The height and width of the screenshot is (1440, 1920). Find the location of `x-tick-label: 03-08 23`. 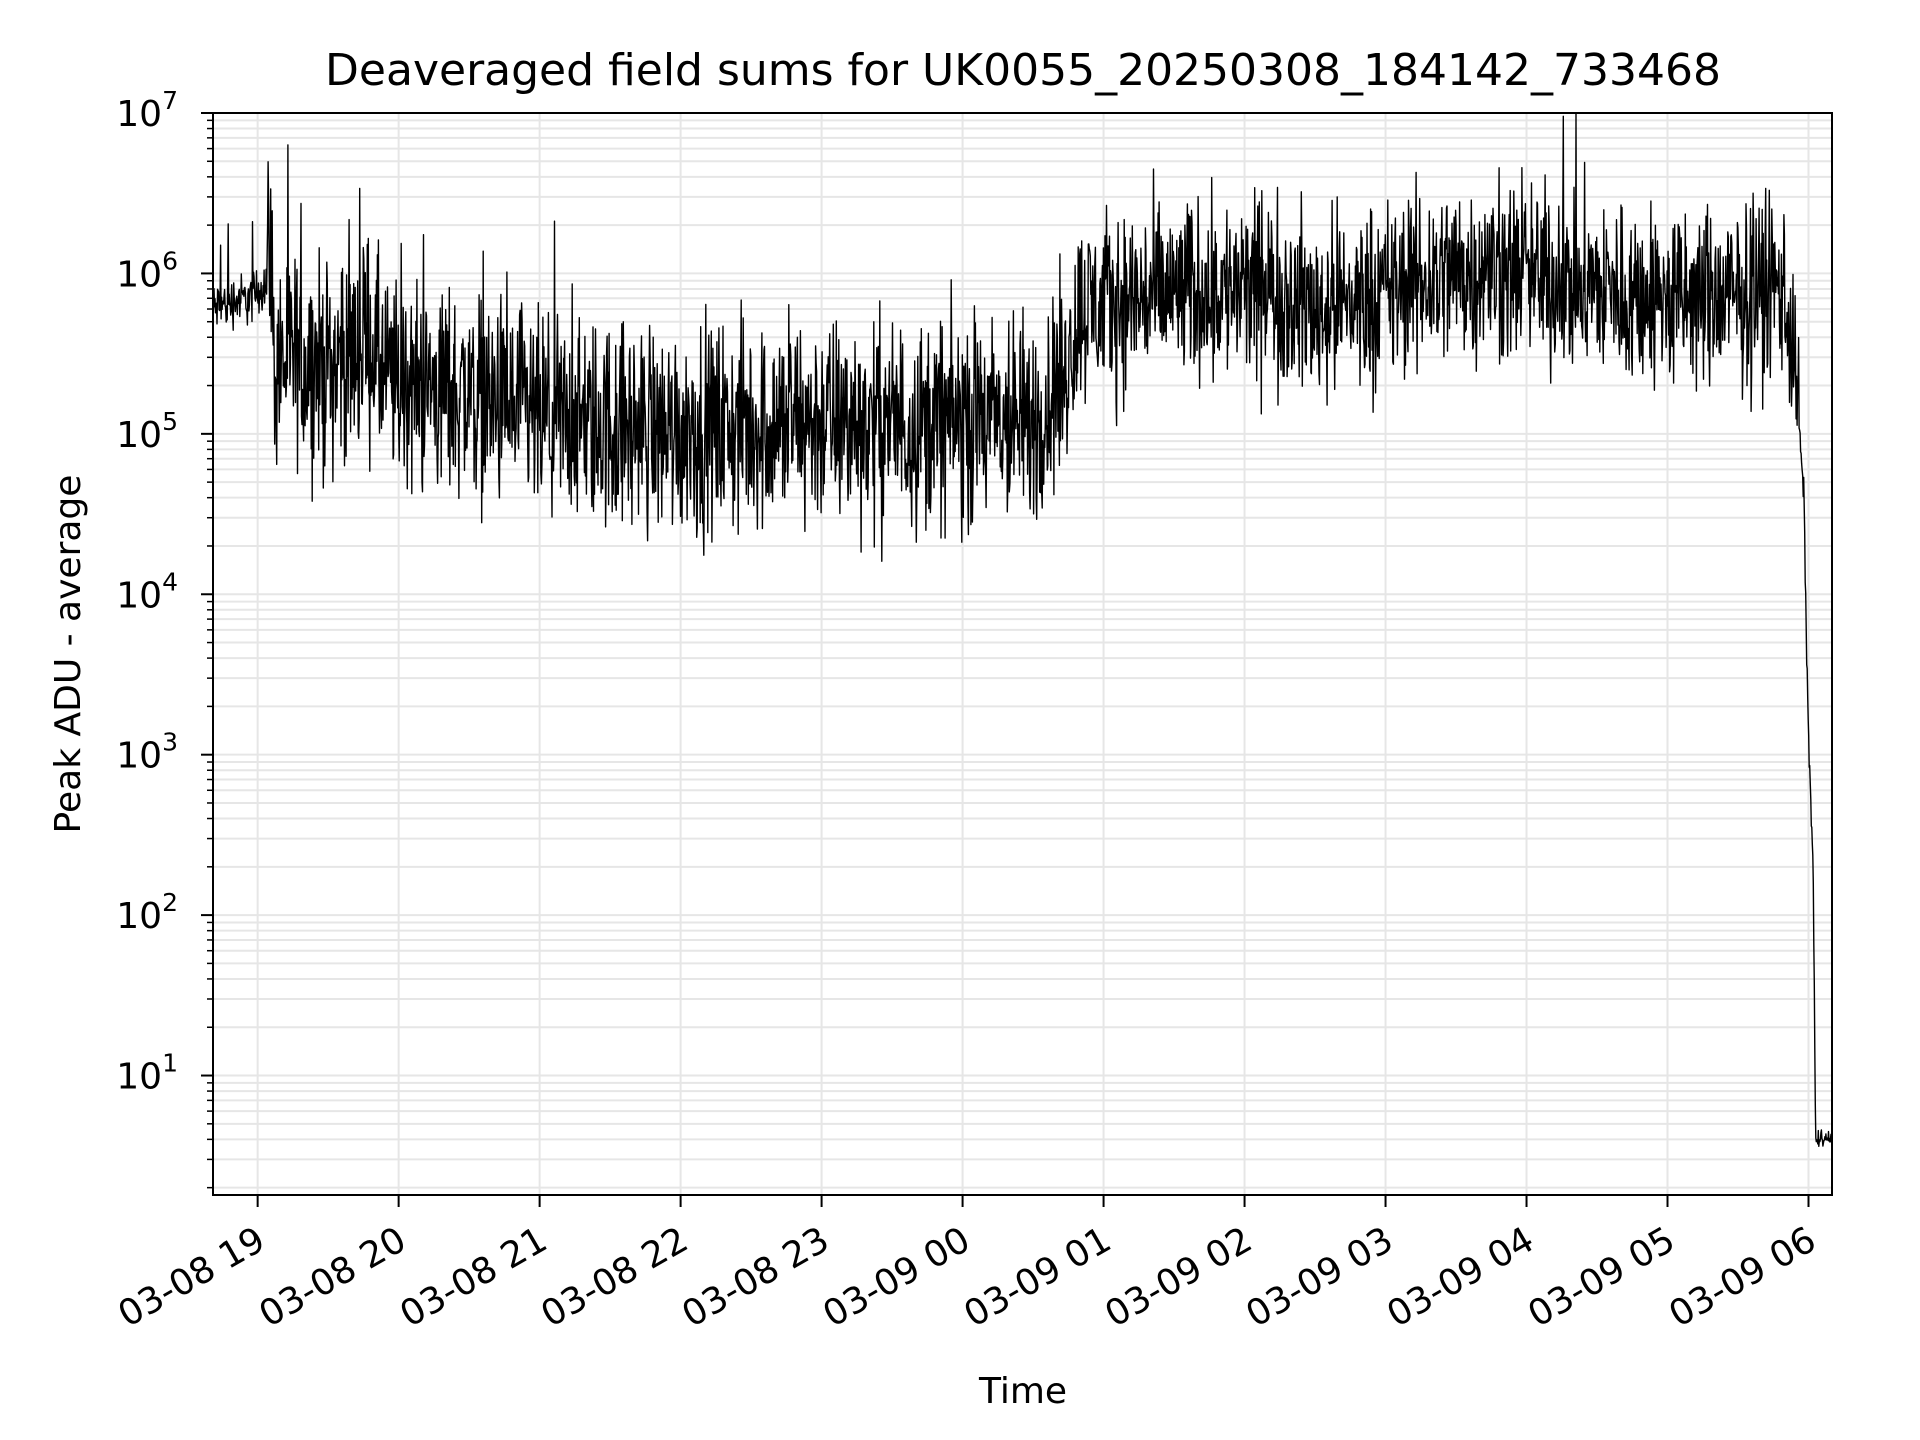

x-tick-label: 03-08 23 is located at coordinates (755, 1277).